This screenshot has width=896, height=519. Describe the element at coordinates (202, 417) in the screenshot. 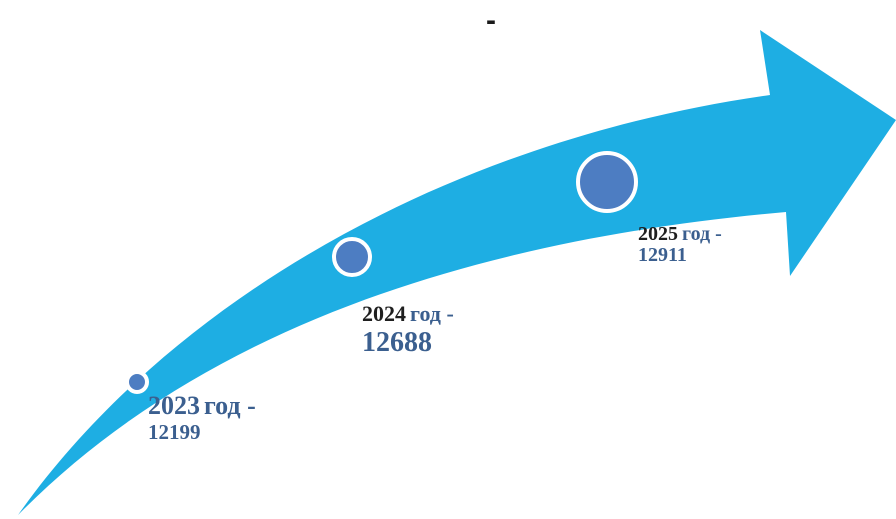

I see `milestone-label-2023: 2023 год - 12199` at that location.